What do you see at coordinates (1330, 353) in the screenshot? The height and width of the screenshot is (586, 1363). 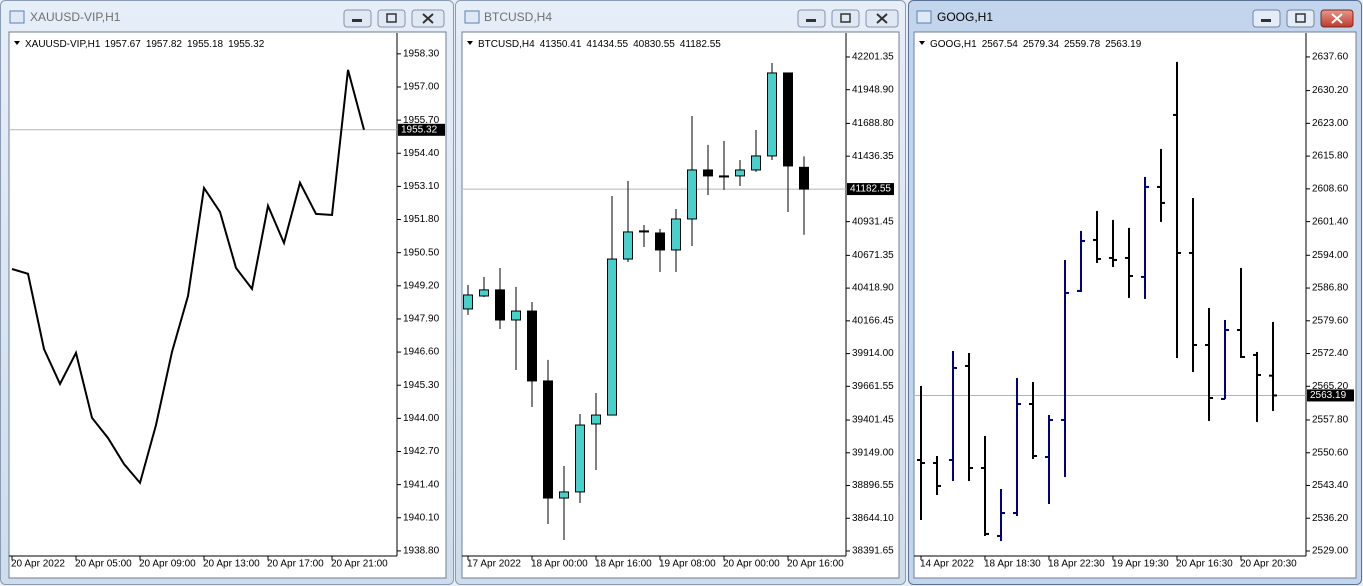 I see `y-tick-label: 2572.40` at bounding box center [1330, 353].